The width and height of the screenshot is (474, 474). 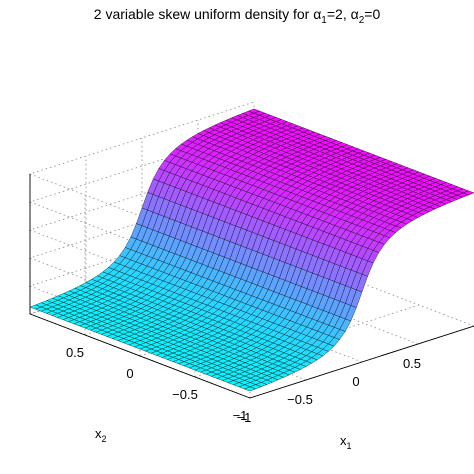 What do you see at coordinates (223, 438) in the screenshot?
I see `axis-labels: x1 x2` at bounding box center [223, 438].